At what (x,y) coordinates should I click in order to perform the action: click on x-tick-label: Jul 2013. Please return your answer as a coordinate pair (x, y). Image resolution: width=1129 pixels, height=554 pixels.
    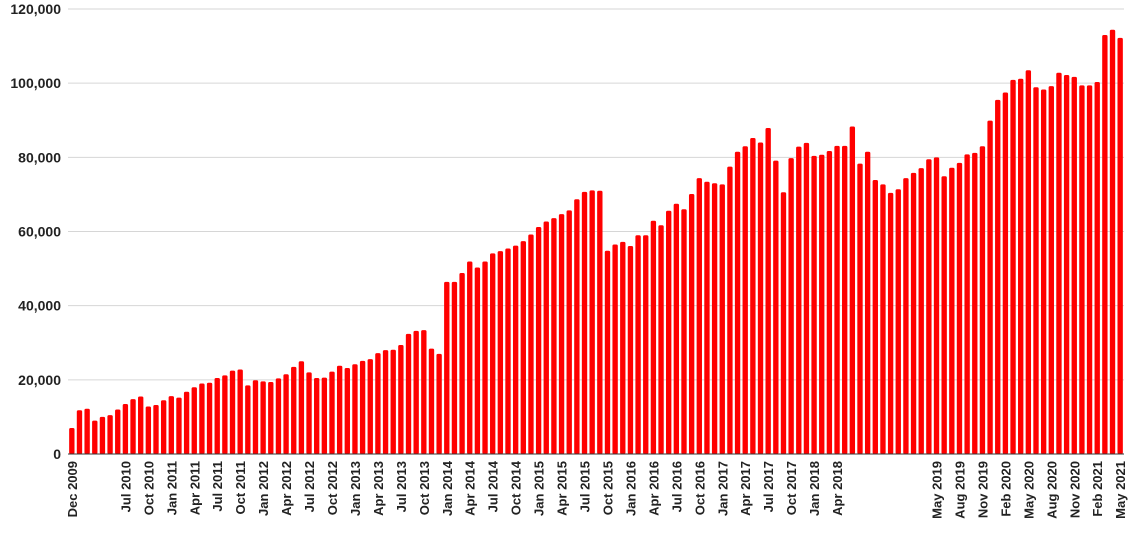
    Looking at the image, I should click on (401, 486).